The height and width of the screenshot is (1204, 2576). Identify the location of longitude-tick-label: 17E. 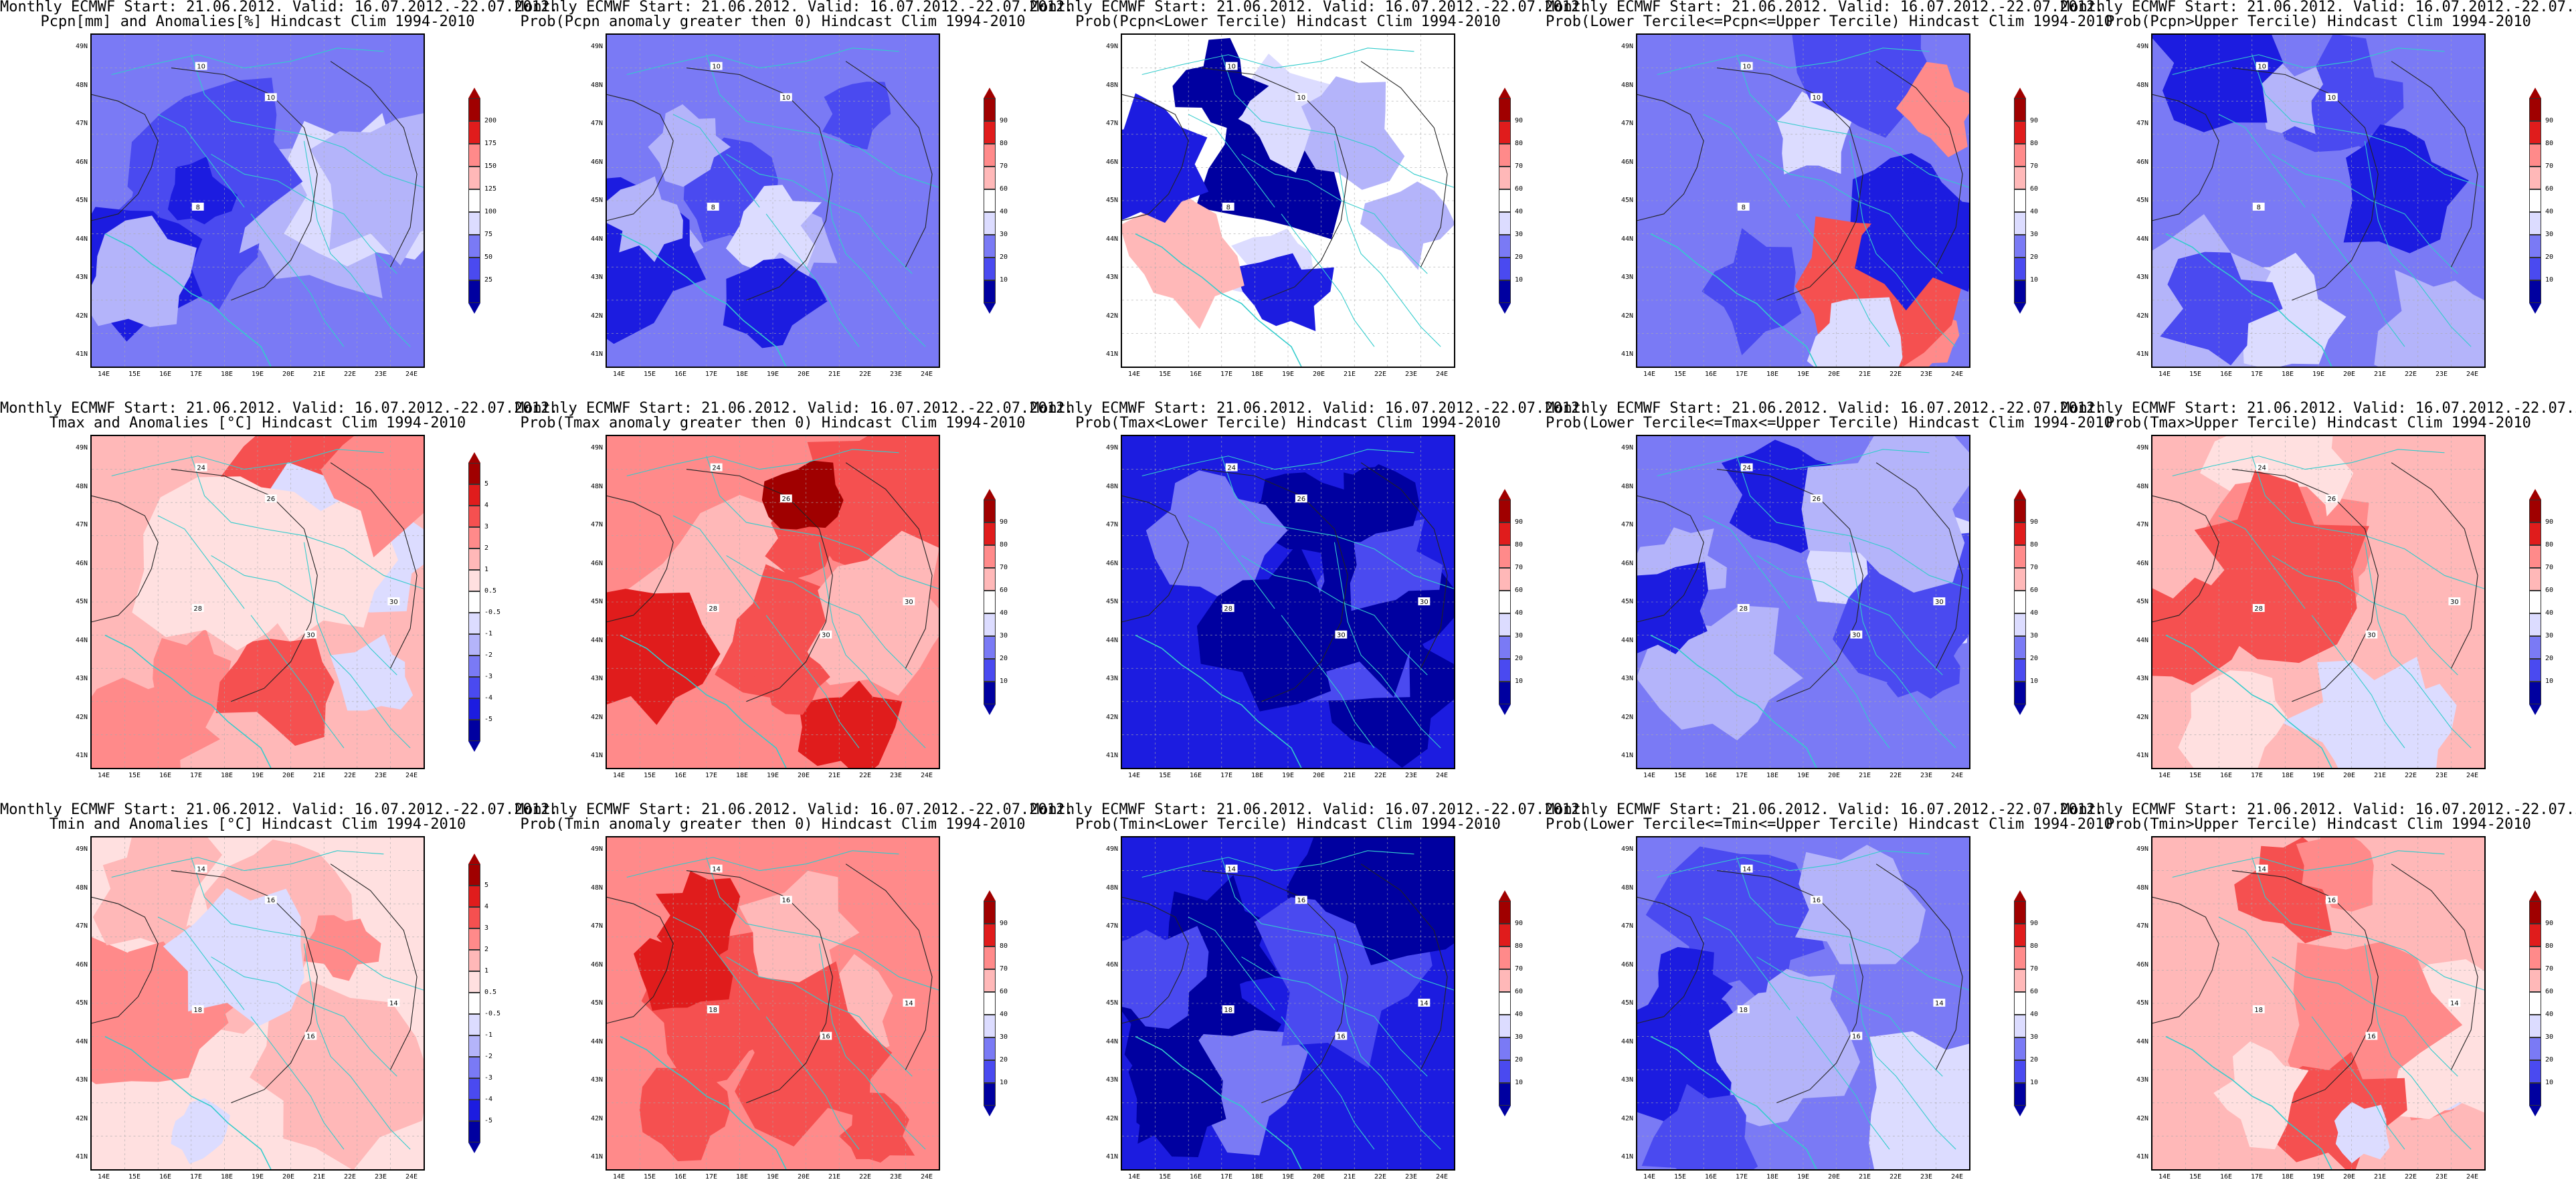
(2257, 775).